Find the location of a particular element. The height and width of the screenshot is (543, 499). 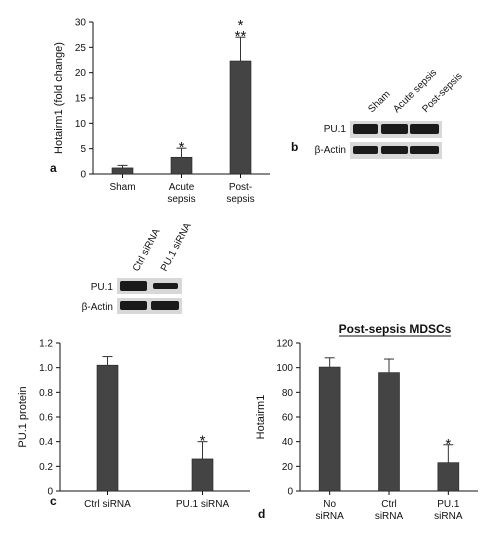

panel-label-a: a is located at coordinates (53, 168).